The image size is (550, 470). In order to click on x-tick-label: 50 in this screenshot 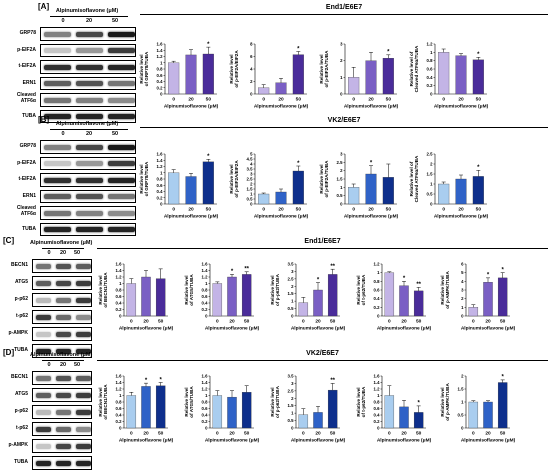, I will do `click(389, 210)`.